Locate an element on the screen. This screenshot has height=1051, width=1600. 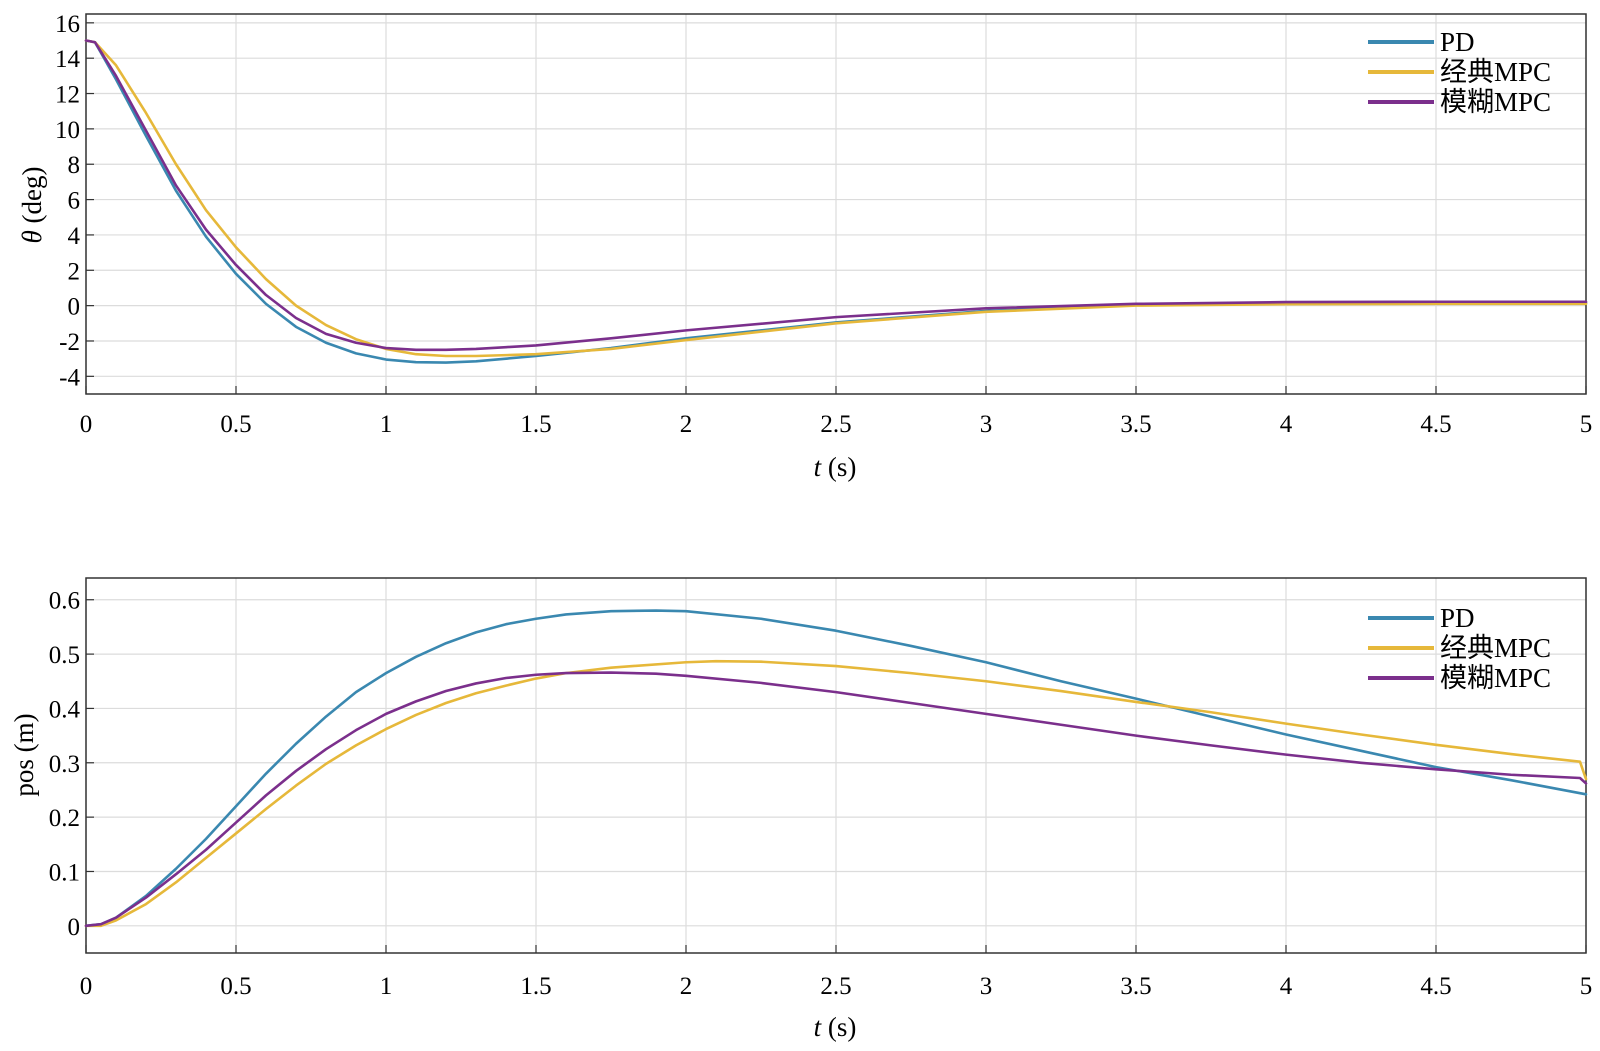
position-x-tick-label: 0.5 is located at coordinates (235, 986).